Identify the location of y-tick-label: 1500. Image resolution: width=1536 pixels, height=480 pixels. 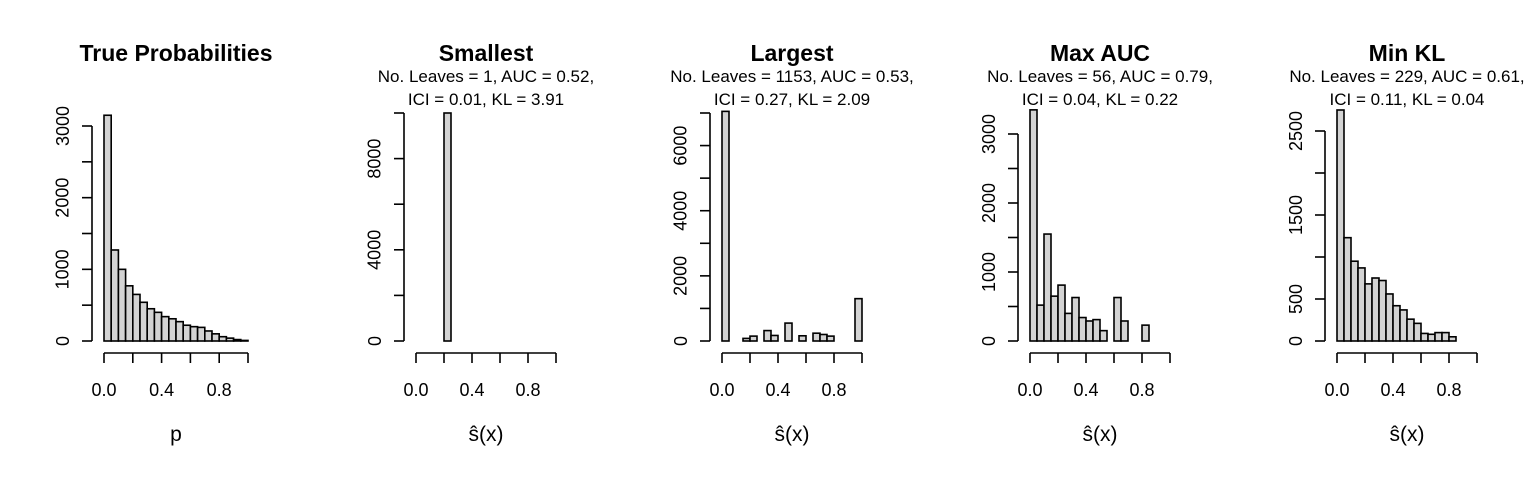
(1296, 215).